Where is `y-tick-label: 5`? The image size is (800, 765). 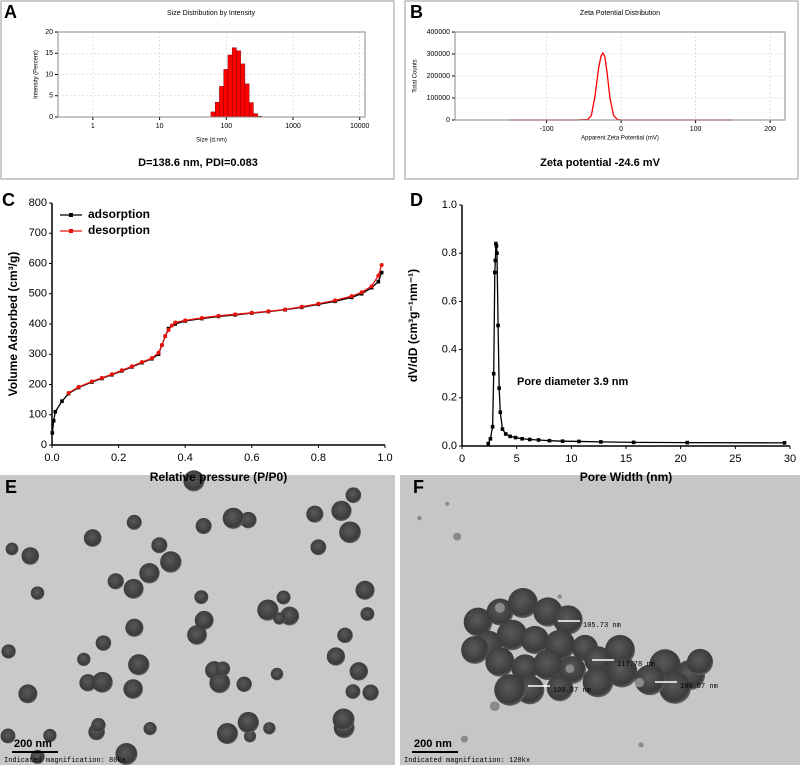 y-tick-label: 5 is located at coordinates (51, 96).